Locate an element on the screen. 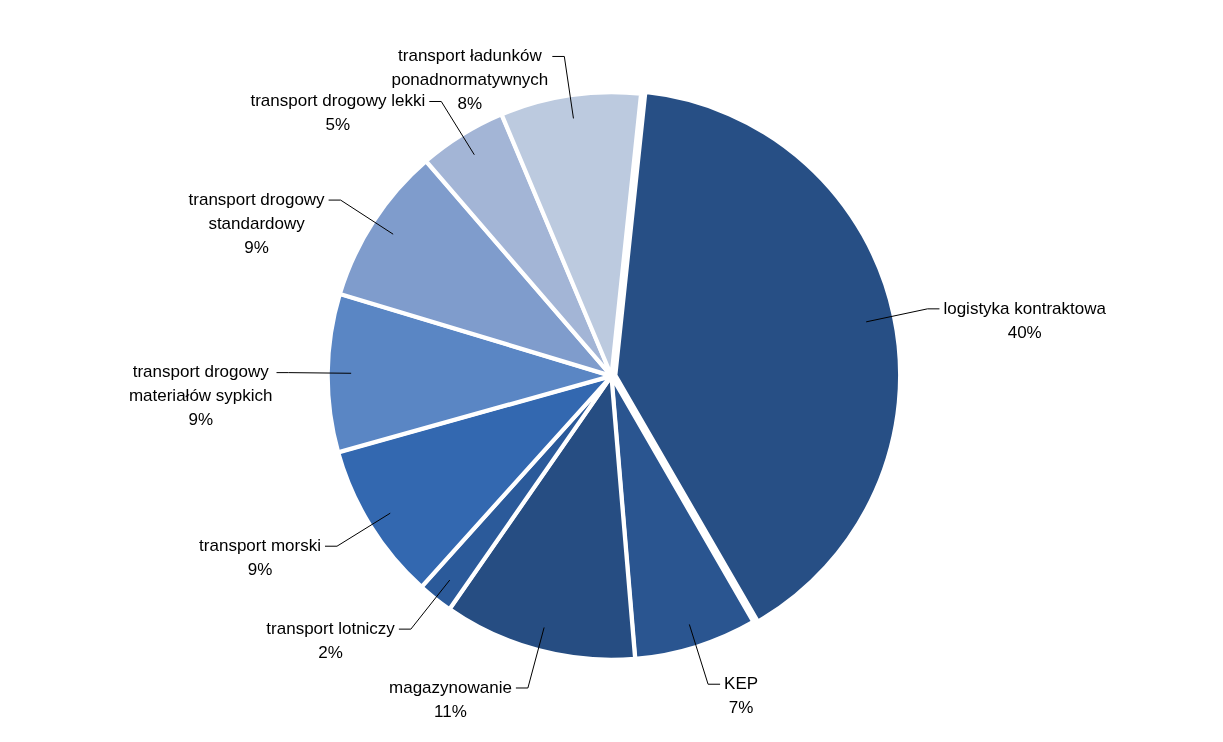 The image size is (1223, 742). data-label: 2% is located at coordinates (330, 652).